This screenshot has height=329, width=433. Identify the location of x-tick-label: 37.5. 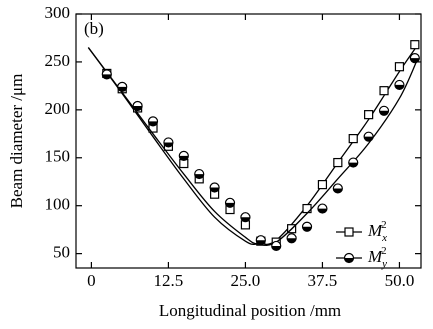
(323, 280).